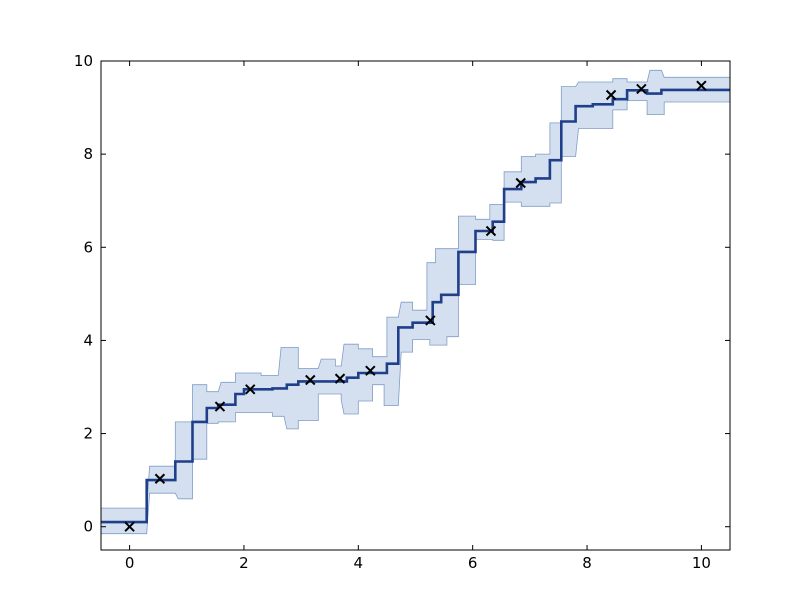 Image resolution: width=812 pixels, height=616 pixels. I want to click on x-tick-label: 2, so click(244, 563).